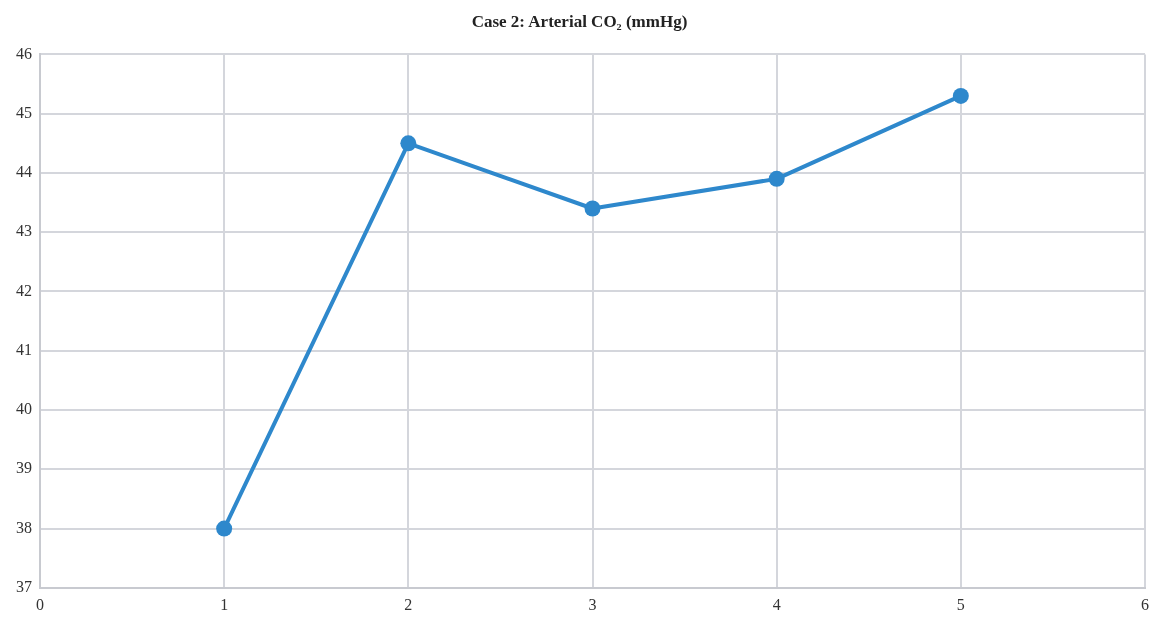 This screenshot has height=627, width=1157. What do you see at coordinates (24, 409) in the screenshot?
I see `y-tick-label: 40` at bounding box center [24, 409].